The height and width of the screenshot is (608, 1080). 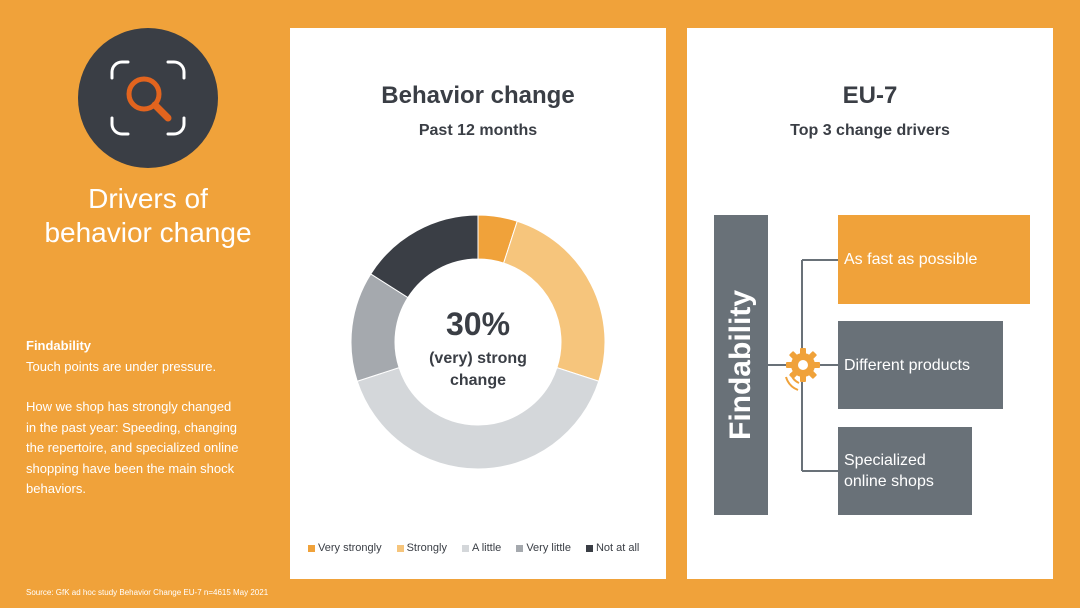 I want to click on legend-label: Very strongly, so click(x=350, y=548).